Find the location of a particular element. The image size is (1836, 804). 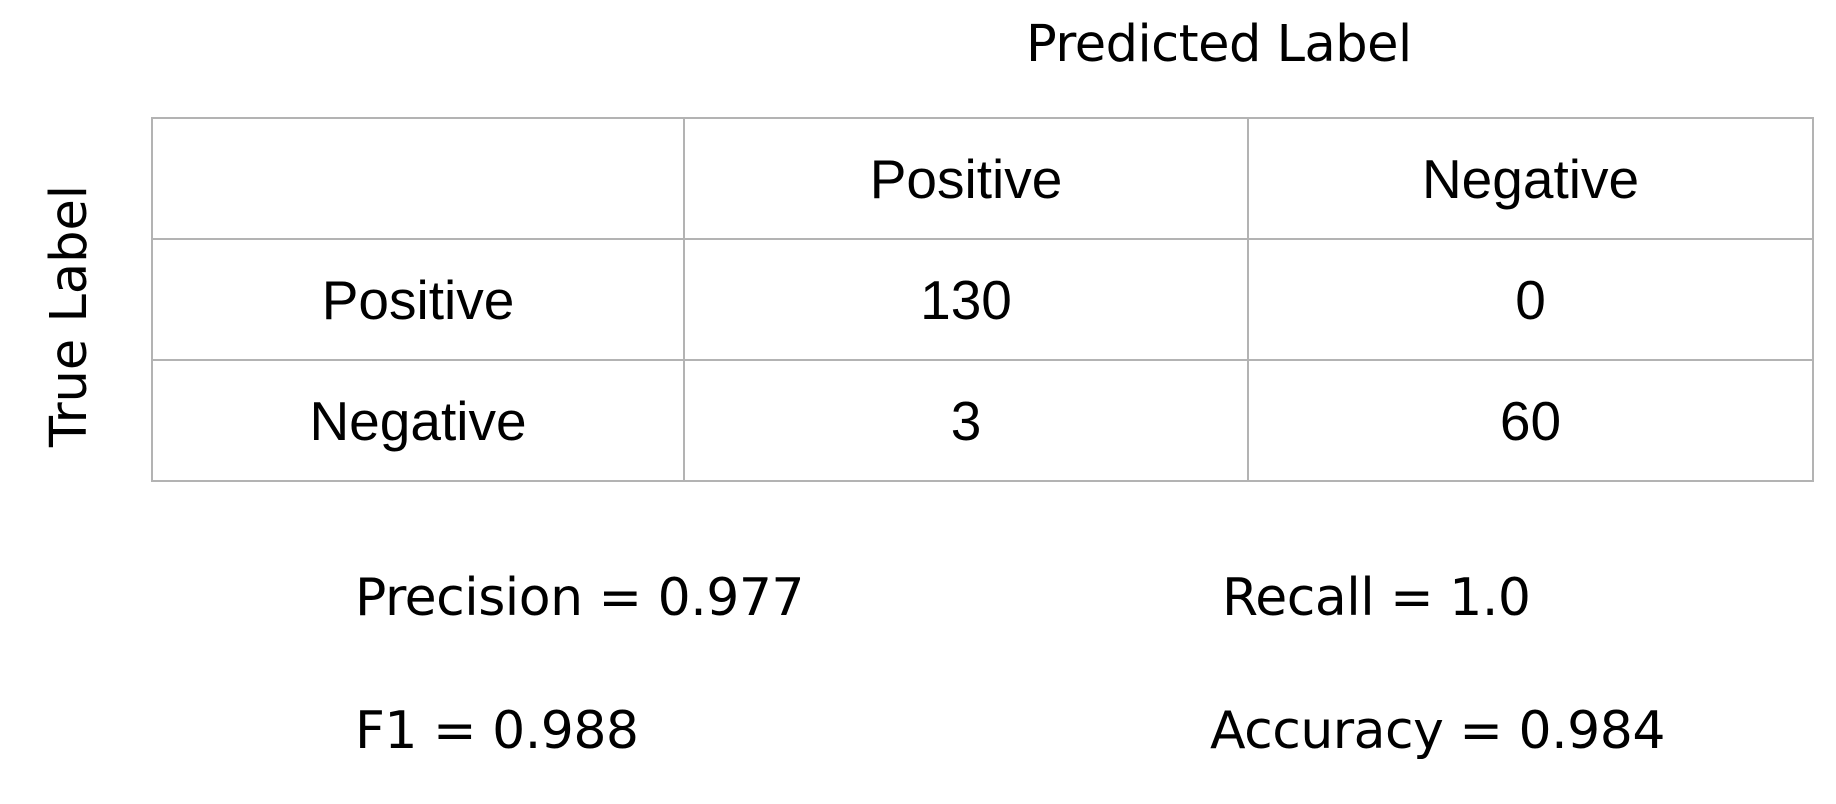

row-header-positive: Positive is located at coordinates (418, 299).